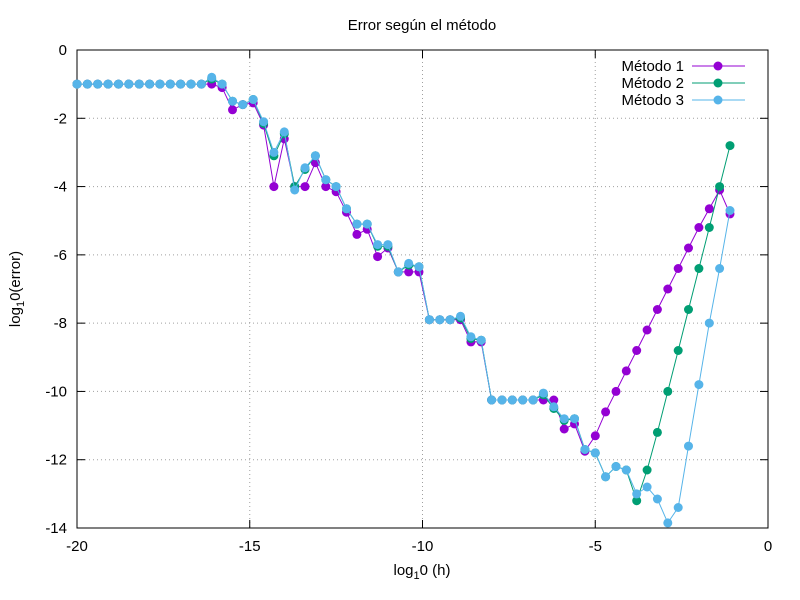  I want to click on y-tick-label: -14, so click(56, 528).